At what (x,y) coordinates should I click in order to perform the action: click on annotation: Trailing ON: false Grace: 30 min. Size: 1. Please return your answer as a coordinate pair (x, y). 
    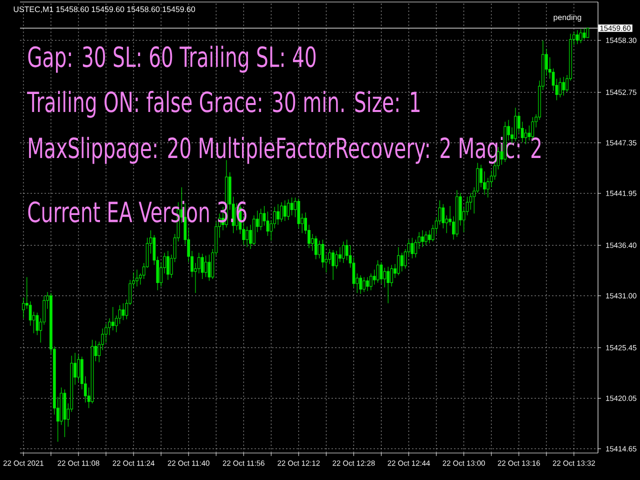
    Looking at the image, I should click on (223, 104).